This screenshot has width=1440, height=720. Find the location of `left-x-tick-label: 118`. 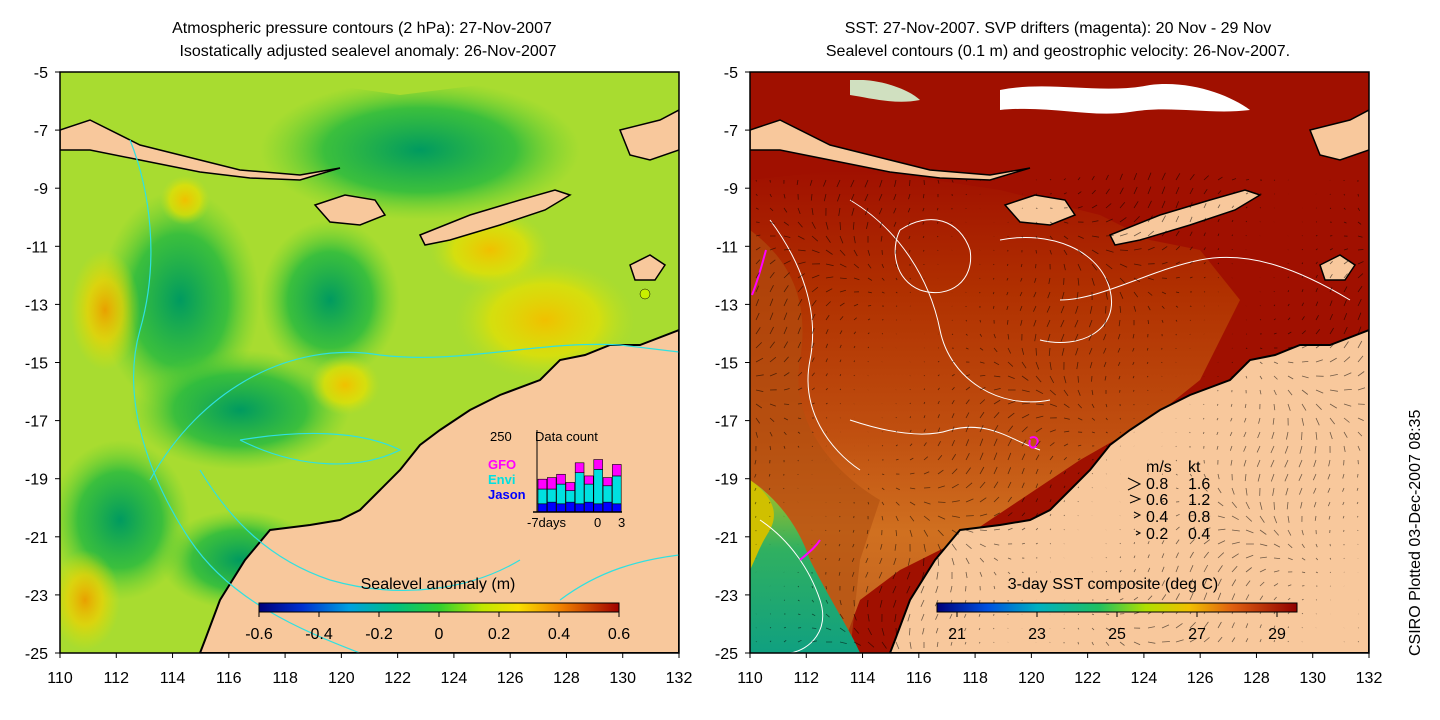

left-x-tick-label: 118 is located at coordinates (285, 678).